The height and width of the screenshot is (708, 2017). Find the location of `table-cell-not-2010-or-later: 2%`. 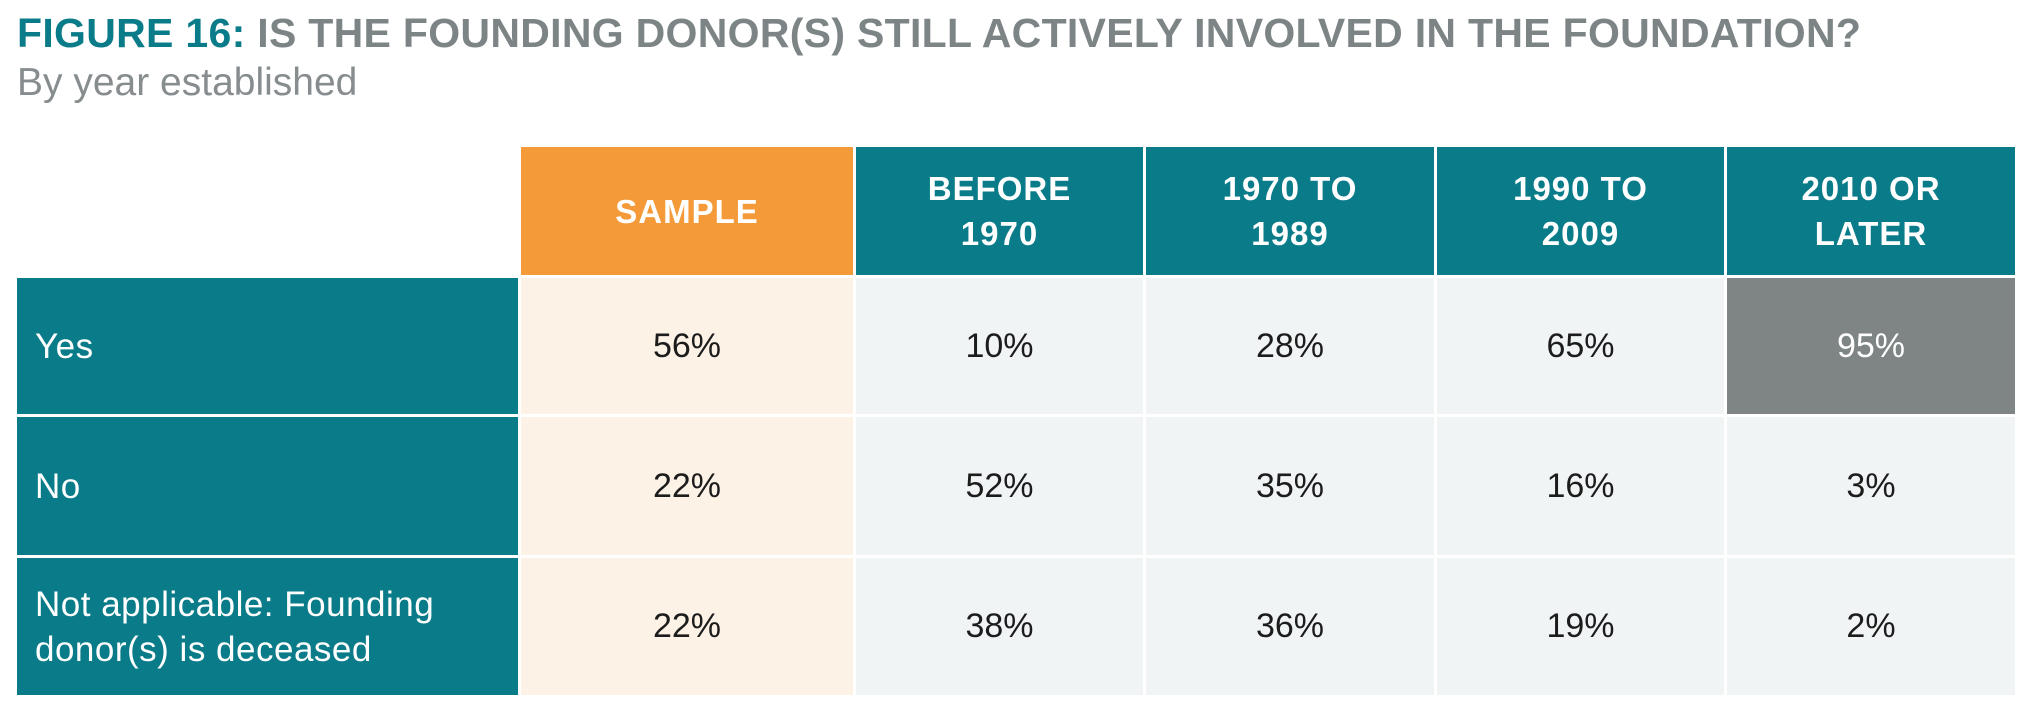

table-cell-not-2010-or-later: 2% is located at coordinates (1871, 626).